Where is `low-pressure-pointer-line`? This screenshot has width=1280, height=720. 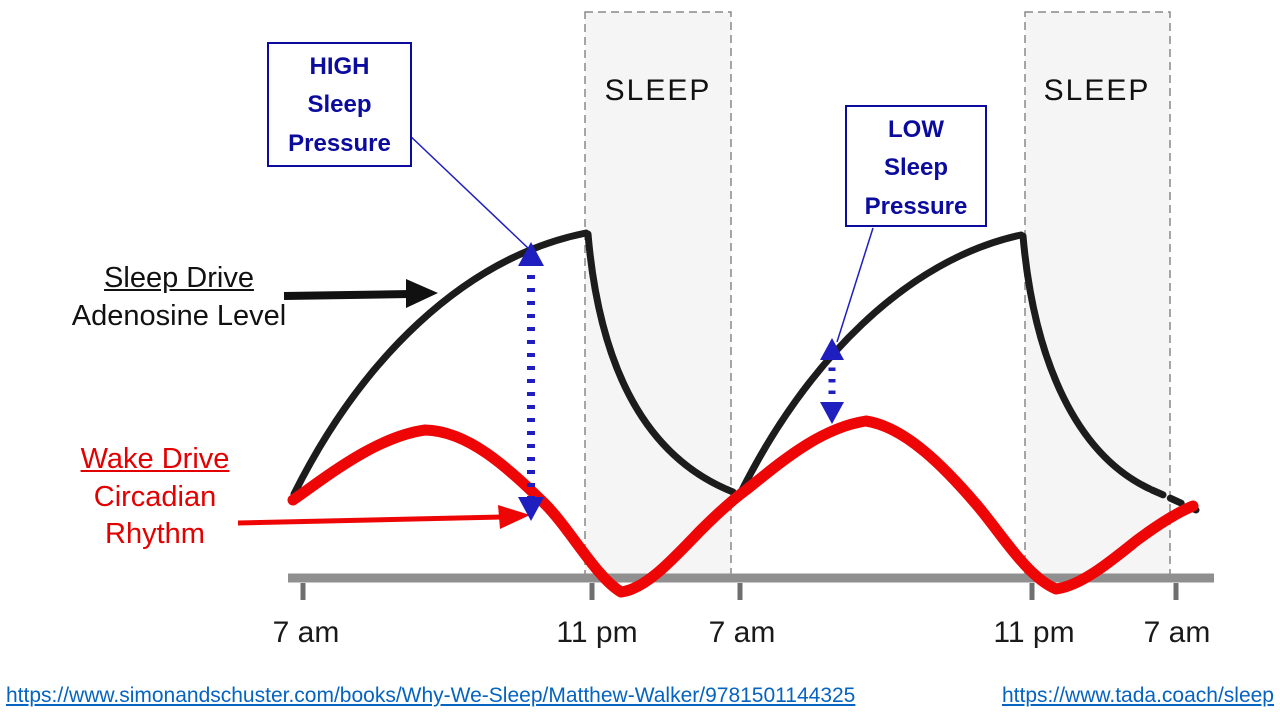
low-pressure-pointer-line is located at coordinates (855, 285).